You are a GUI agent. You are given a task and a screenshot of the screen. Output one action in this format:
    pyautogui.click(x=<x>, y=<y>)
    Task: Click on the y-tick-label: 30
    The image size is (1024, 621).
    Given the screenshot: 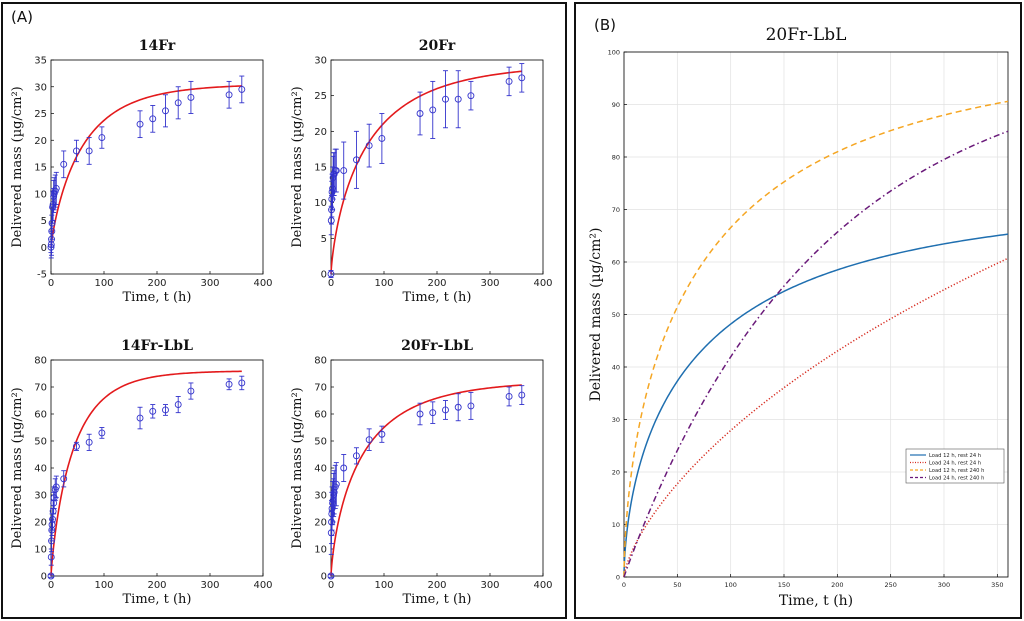 What is the action you would take?
    pyautogui.click(x=320, y=496)
    